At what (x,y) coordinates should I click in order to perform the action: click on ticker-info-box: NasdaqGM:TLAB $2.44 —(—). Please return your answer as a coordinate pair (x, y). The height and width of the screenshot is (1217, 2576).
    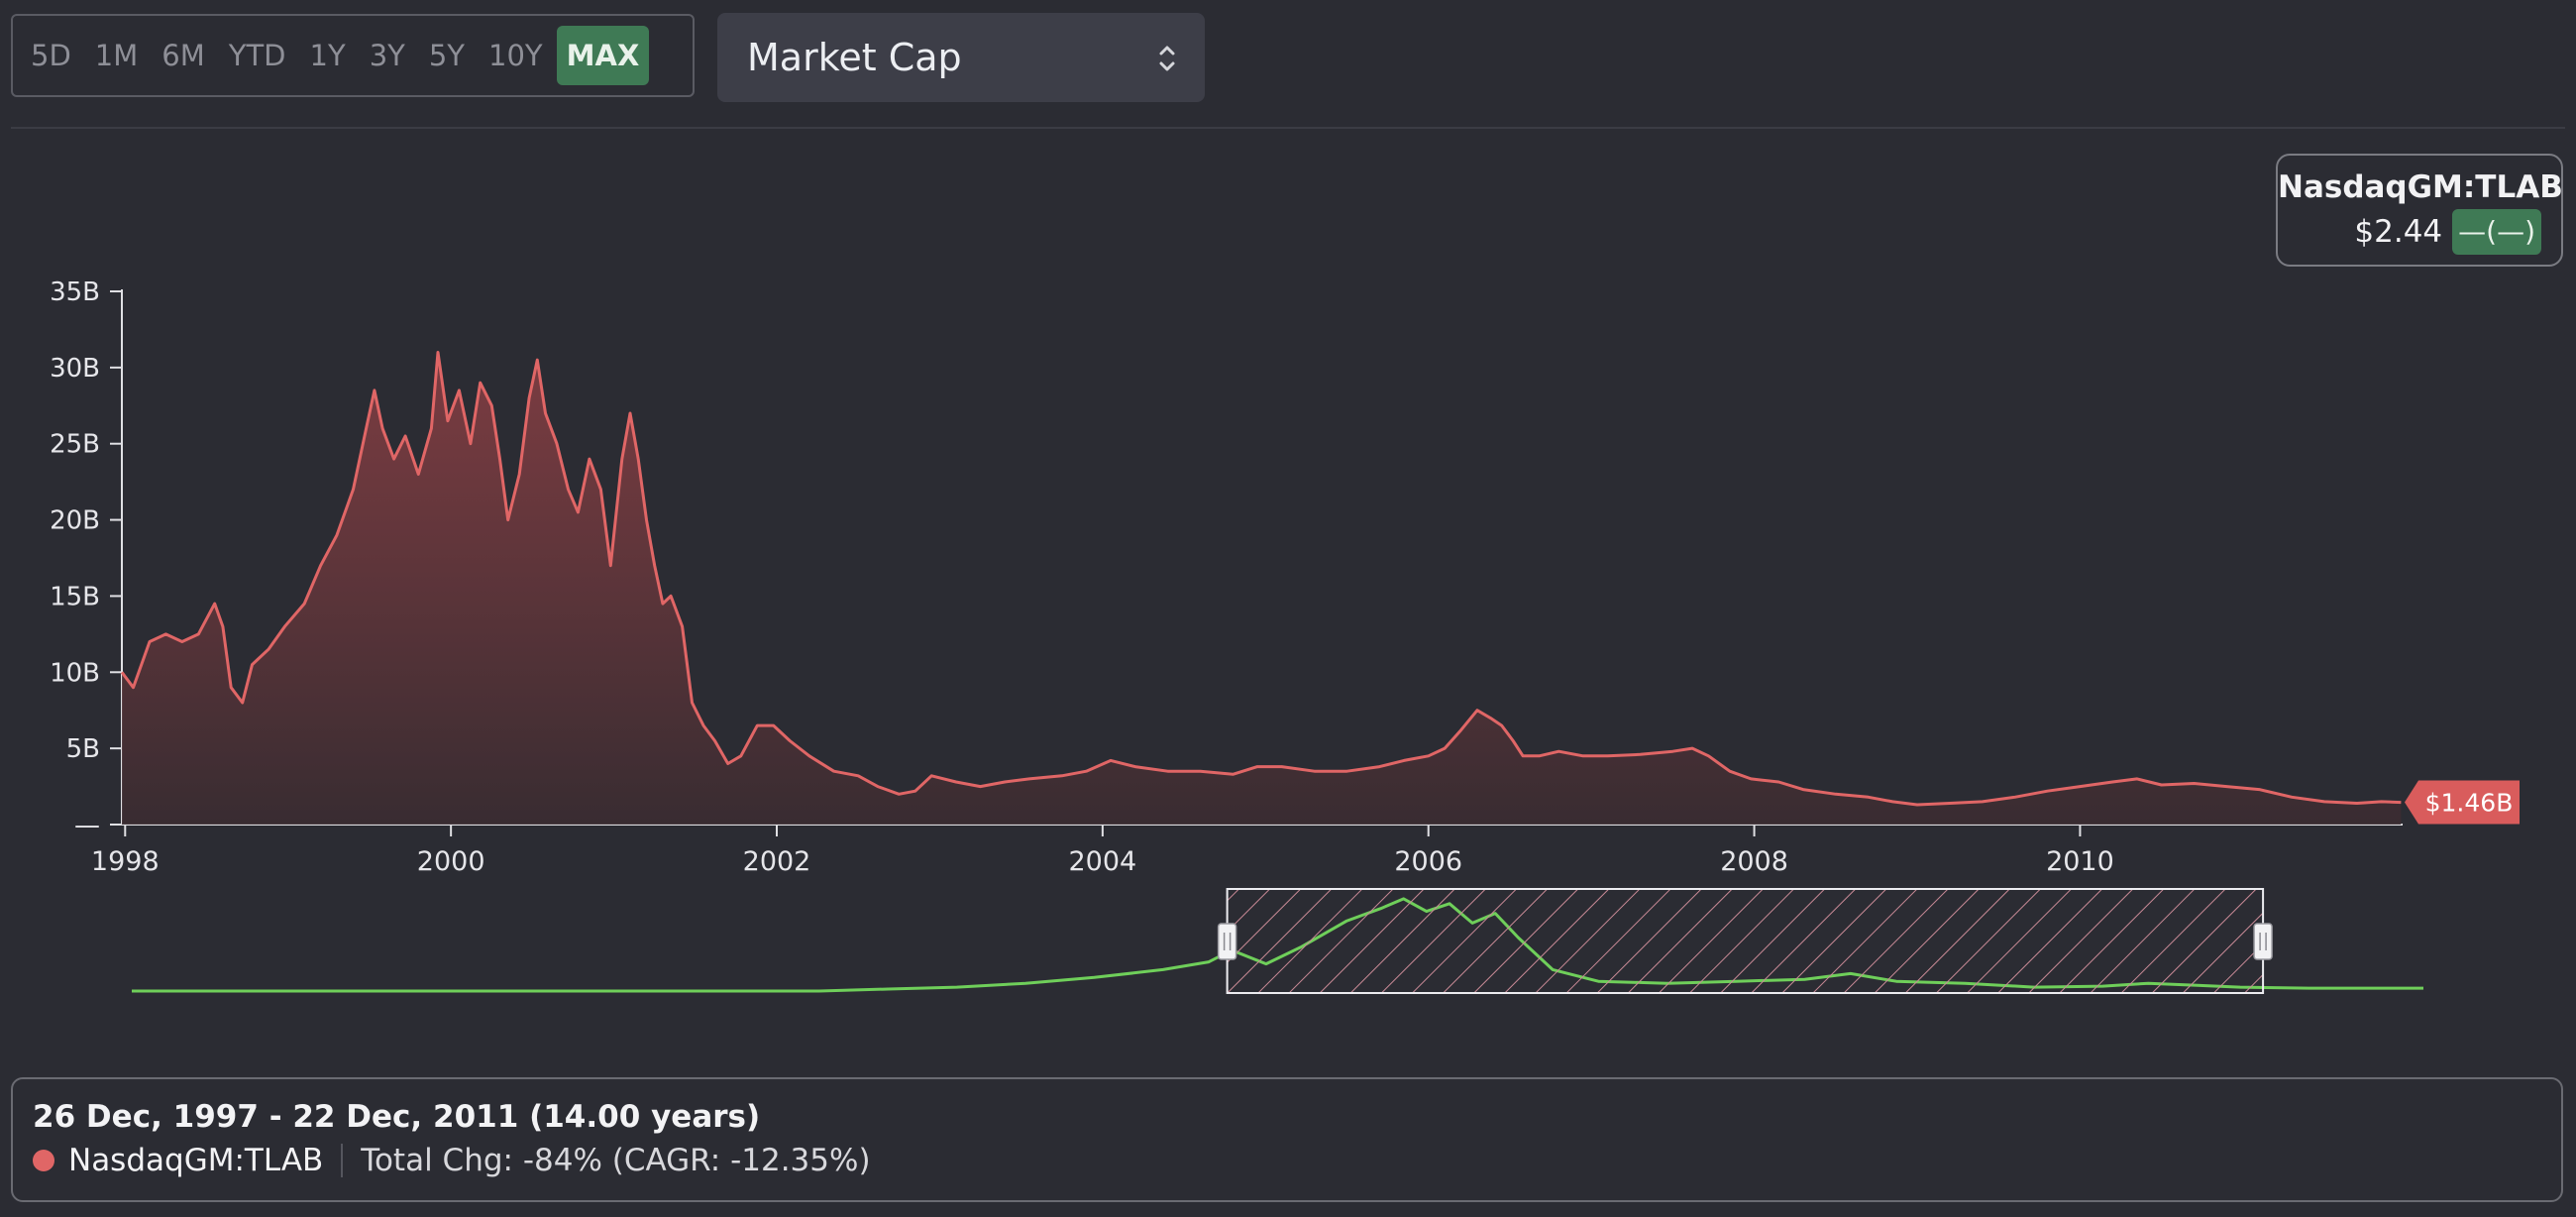
    Looking at the image, I should click on (2419, 210).